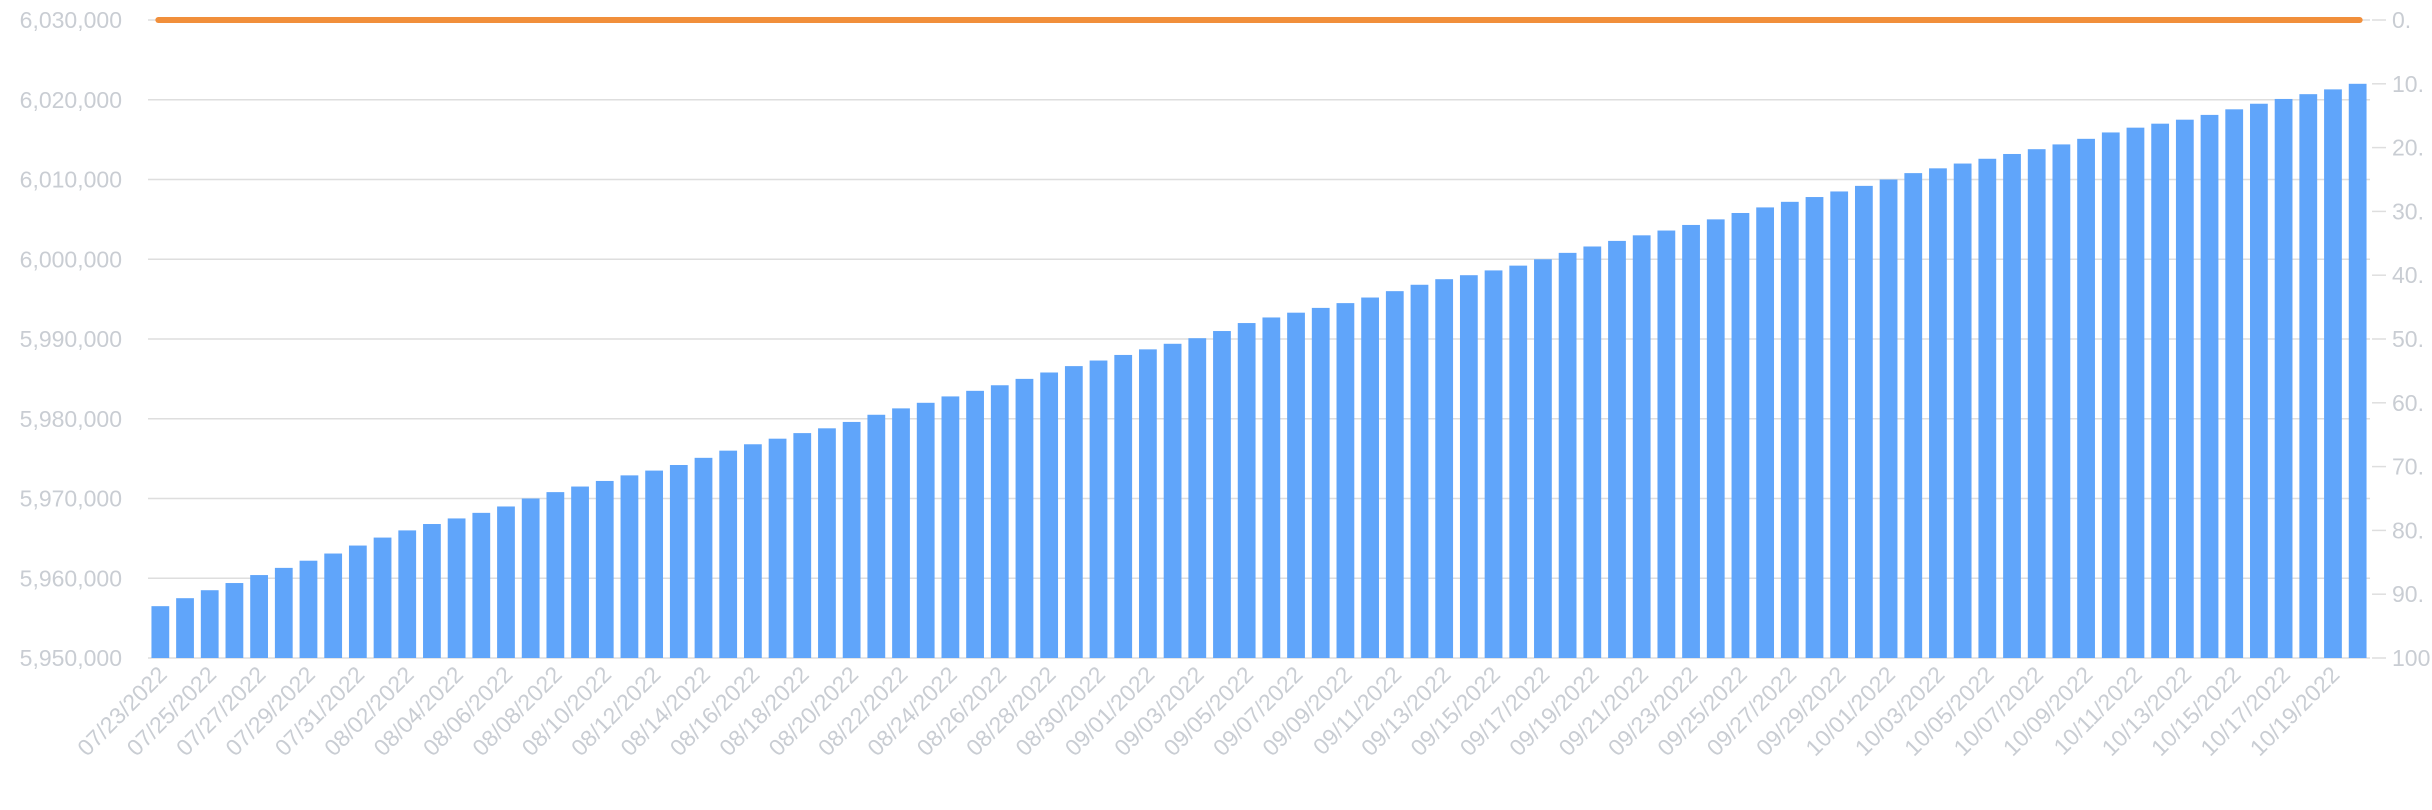 The image size is (2432, 810). What do you see at coordinates (71, 658) in the screenshot?
I see `y-left-tick-label: 5,950,000` at bounding box center [71, 658].